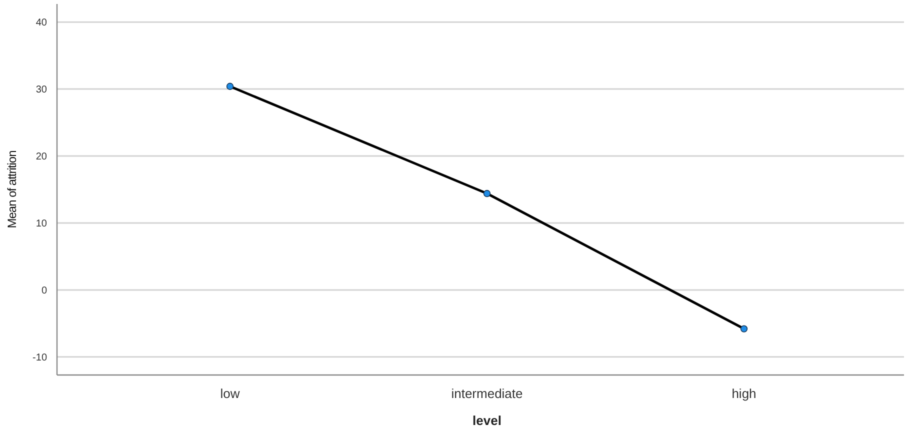 Image resolution: width=912 pixels, height=432 pixels. What do you see at coordinates (230, 393) in the screenshot?
I see `x-tick-label: low` at bounding box center [230, 393].